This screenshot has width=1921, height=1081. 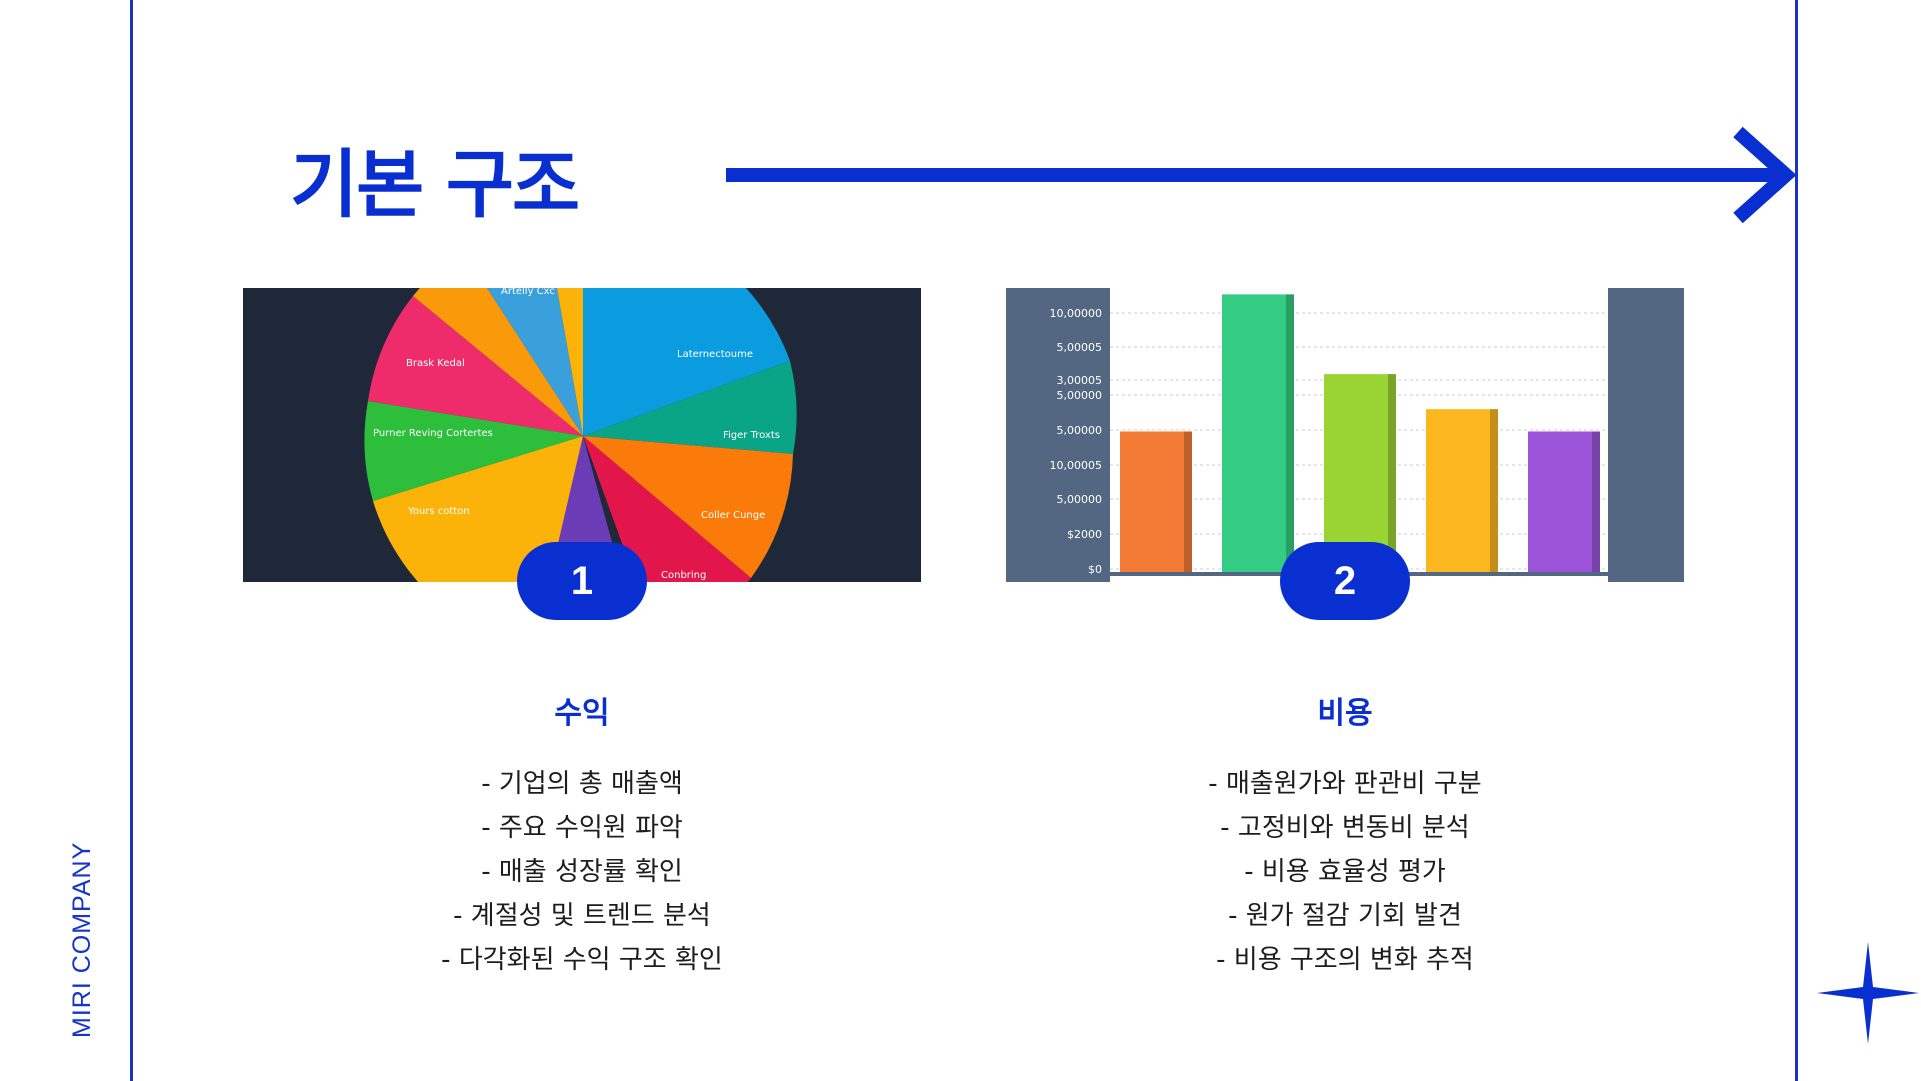 What do you see at coordinates (733, 515) in the screenshot?
I see `pie-label: Coller Cunge` at bounding box center [733, 515].